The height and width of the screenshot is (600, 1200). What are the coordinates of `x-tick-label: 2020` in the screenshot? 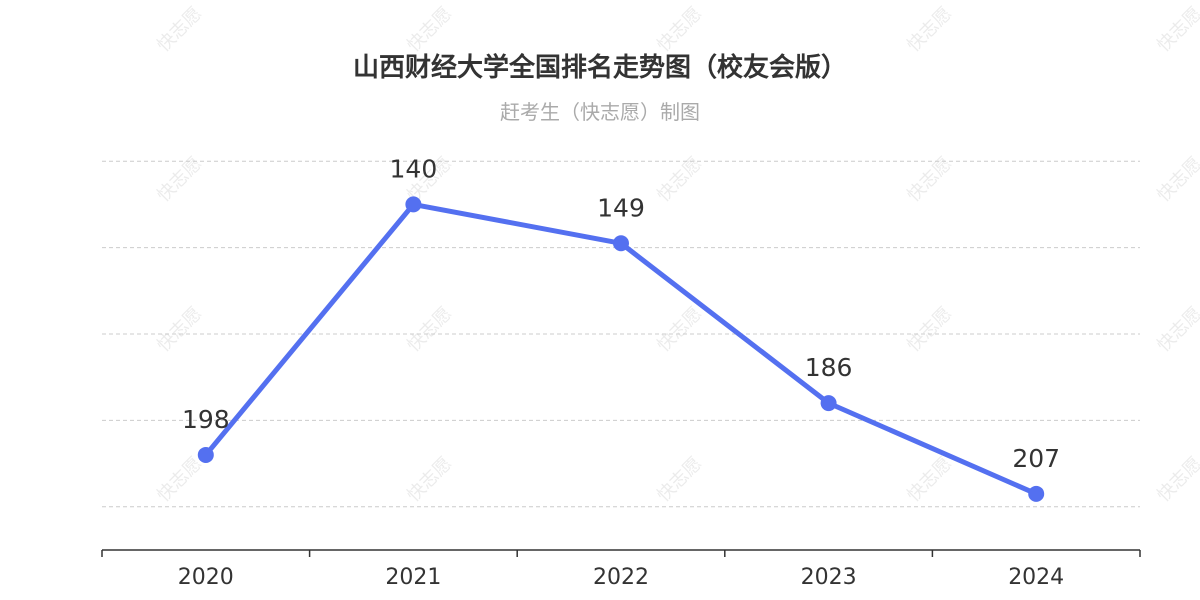 It's located at (206, 577).